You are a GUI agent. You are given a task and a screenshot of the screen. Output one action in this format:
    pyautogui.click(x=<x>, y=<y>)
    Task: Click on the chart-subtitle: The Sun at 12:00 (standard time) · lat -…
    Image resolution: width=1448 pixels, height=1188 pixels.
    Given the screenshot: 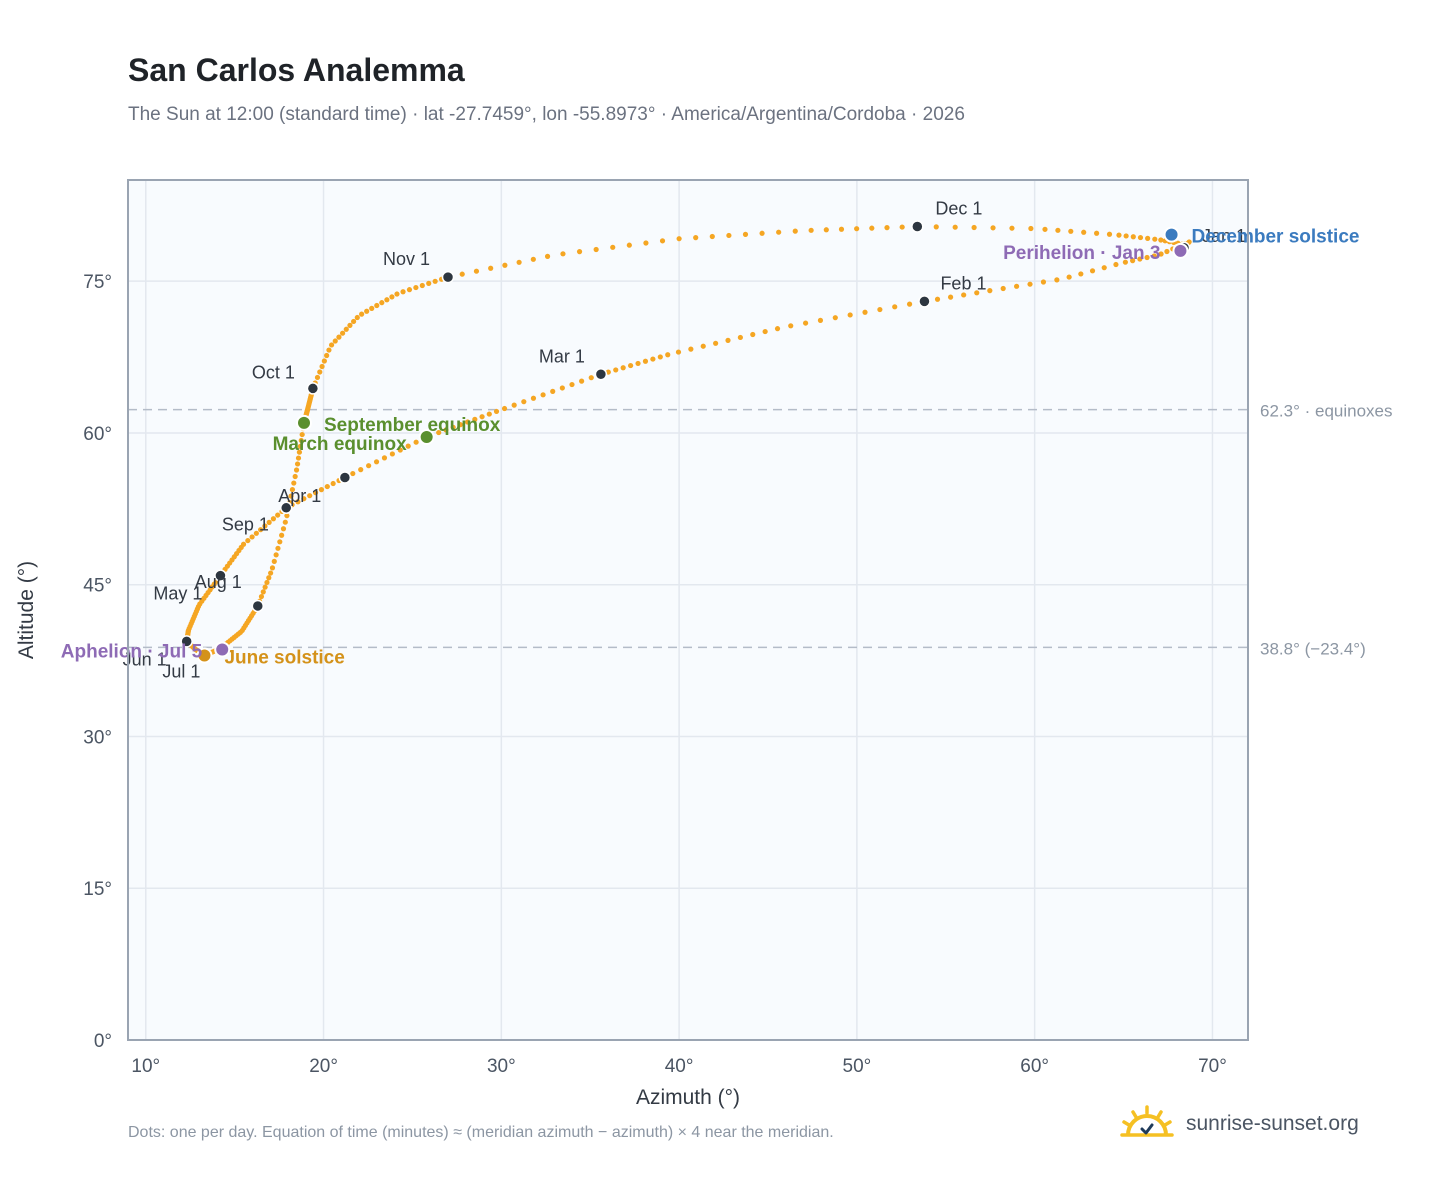 What is the action you would take?
    pyautogui.click(x=546, y=114)
    